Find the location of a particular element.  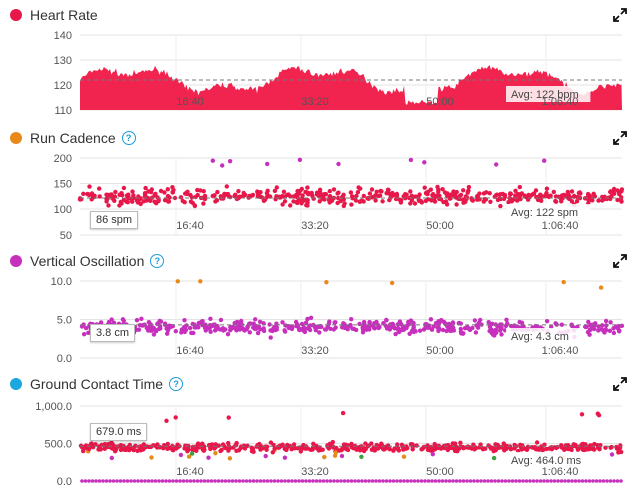

y-tick-label: 200 is located at coordinates (63, 159).